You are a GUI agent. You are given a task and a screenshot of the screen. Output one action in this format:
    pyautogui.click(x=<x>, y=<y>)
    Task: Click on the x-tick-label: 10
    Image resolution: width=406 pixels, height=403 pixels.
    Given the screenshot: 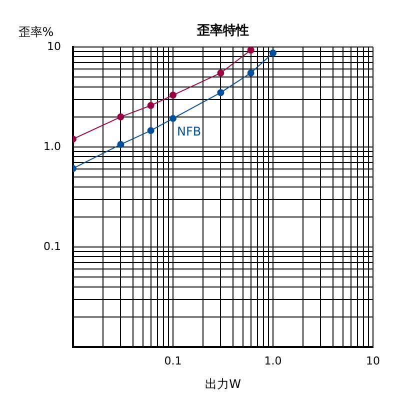 What is the action you would take?
    pyautogui.click(x=373, y=361)
    